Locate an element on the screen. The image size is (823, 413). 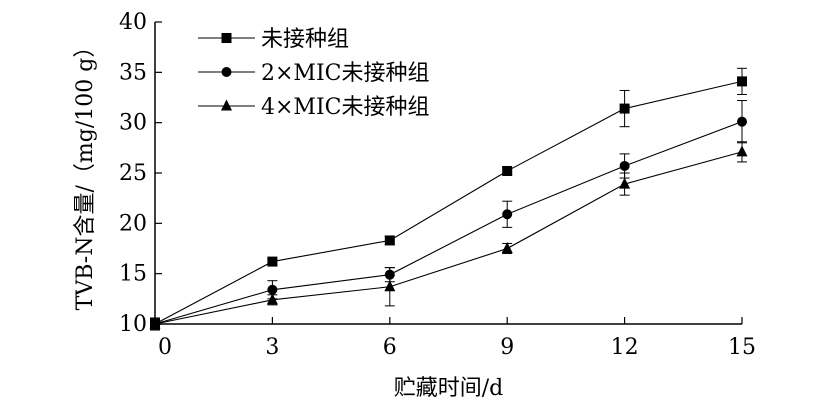
legend-item-0: 未接种组 is located at coordinates (273, 39).